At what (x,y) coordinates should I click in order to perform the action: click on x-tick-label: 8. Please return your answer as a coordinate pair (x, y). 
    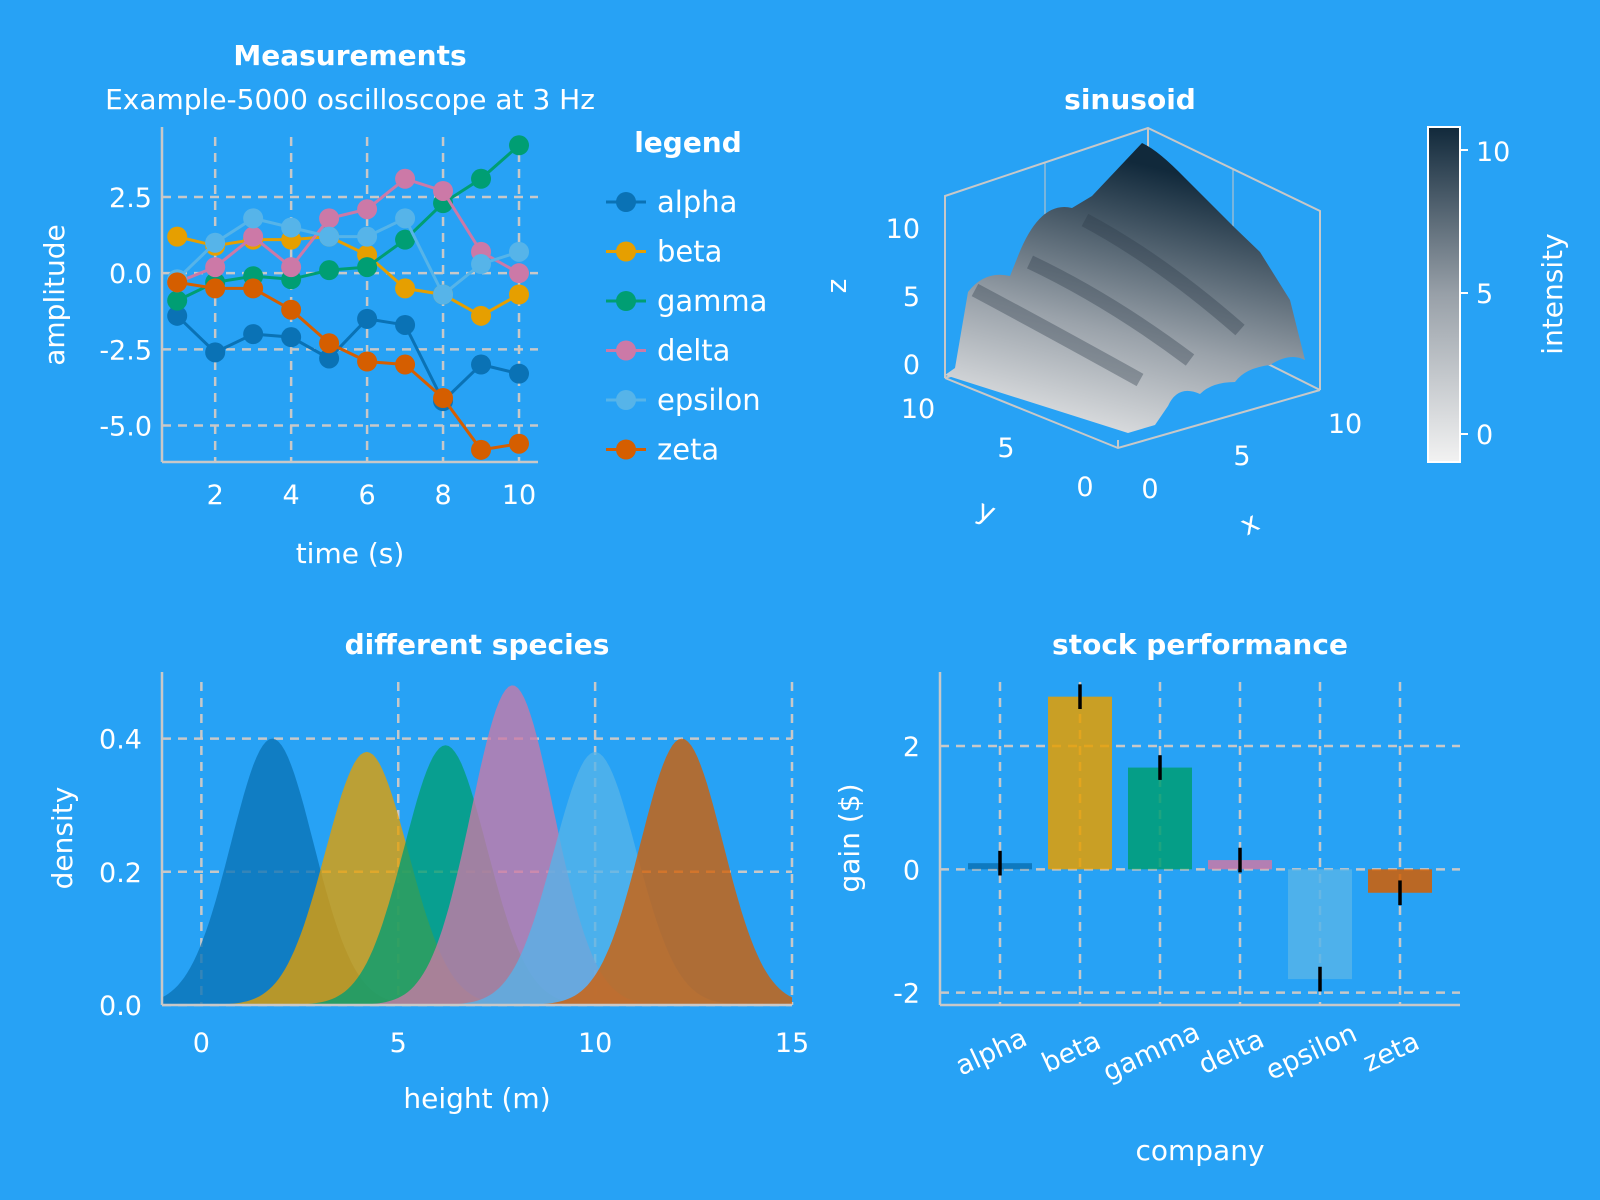
    Looking at the image, I should click on (442, 495).